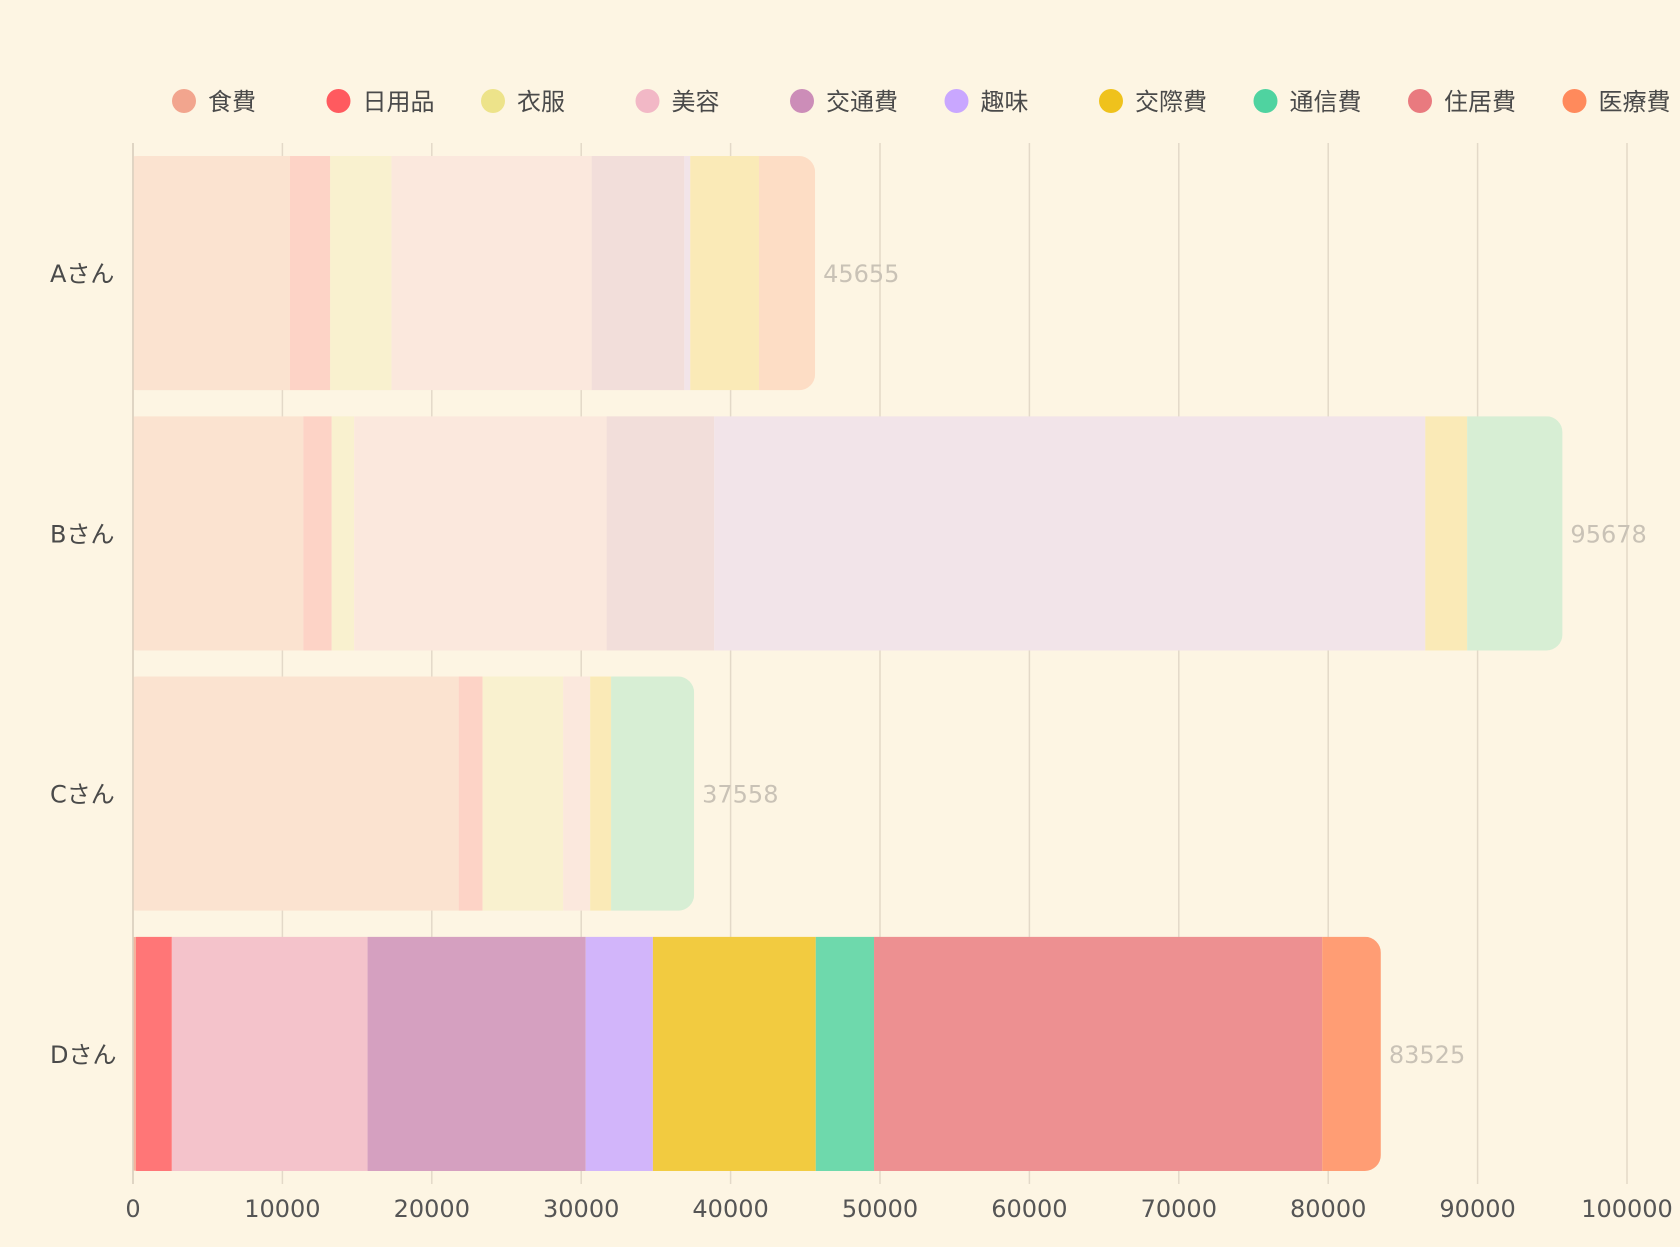  I want to click on legend-label-6: 交際費, so click(1171, 102).